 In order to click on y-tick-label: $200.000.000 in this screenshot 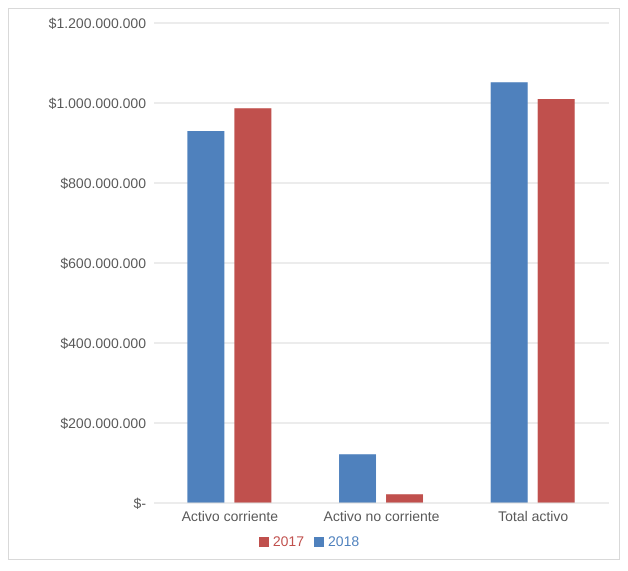, I will do `click(103, 422)`.